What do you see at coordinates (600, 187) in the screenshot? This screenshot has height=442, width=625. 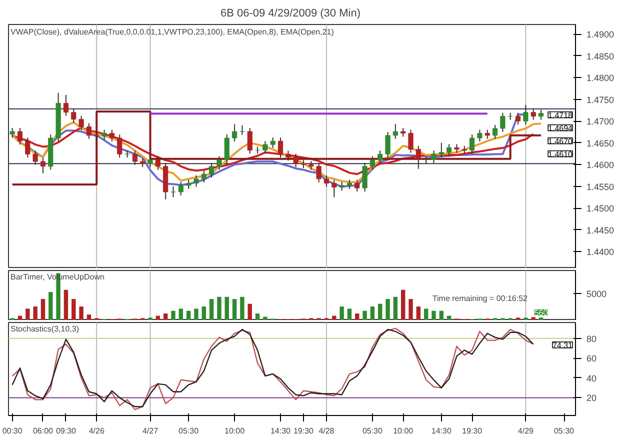 I see `y-tick-label: 1.4550` at bounding box center [600, 187].